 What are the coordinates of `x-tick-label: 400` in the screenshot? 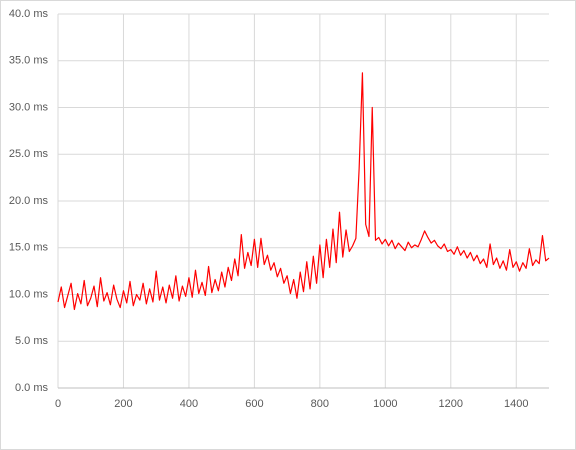 It's located at (189, 404).